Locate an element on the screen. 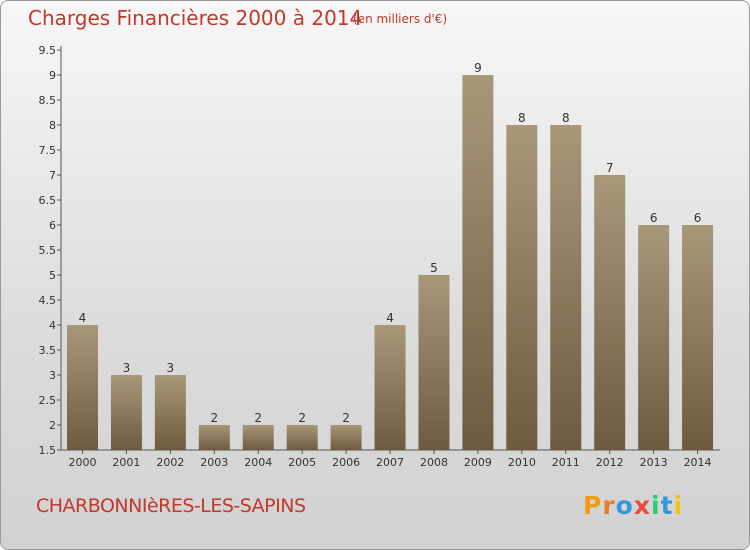  x-tick-label: 2000 is located at coordinates (83, 462).